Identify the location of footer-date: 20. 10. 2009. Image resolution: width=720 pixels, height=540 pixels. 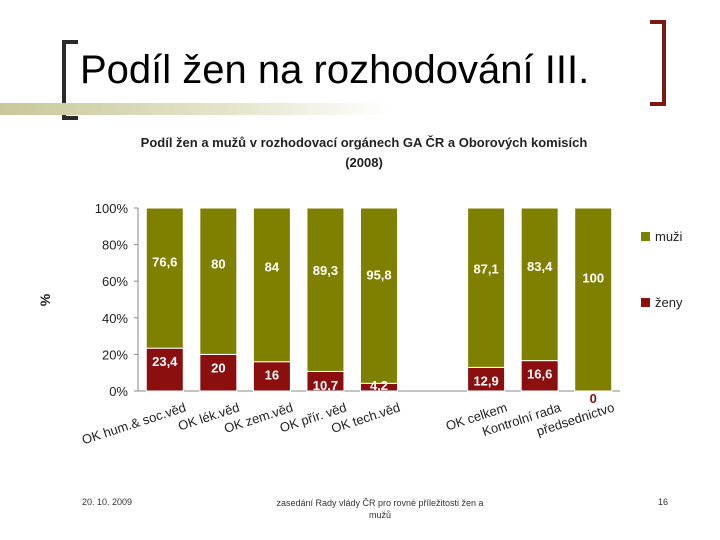
(107, 502).